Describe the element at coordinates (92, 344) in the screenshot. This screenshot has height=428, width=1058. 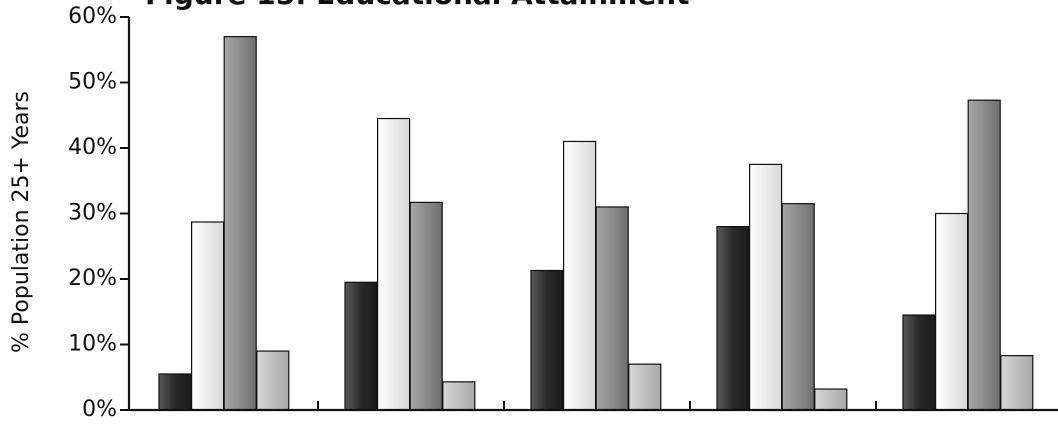
I see `y-tick-label: 10%` at that location.